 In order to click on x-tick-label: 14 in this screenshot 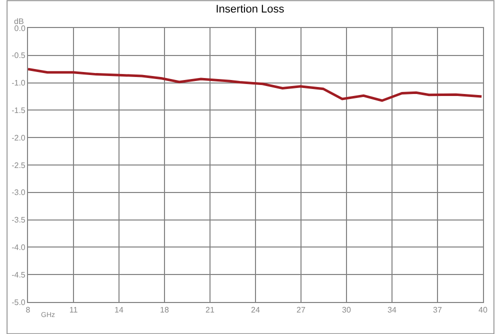, I will do `click(119, 310)`.